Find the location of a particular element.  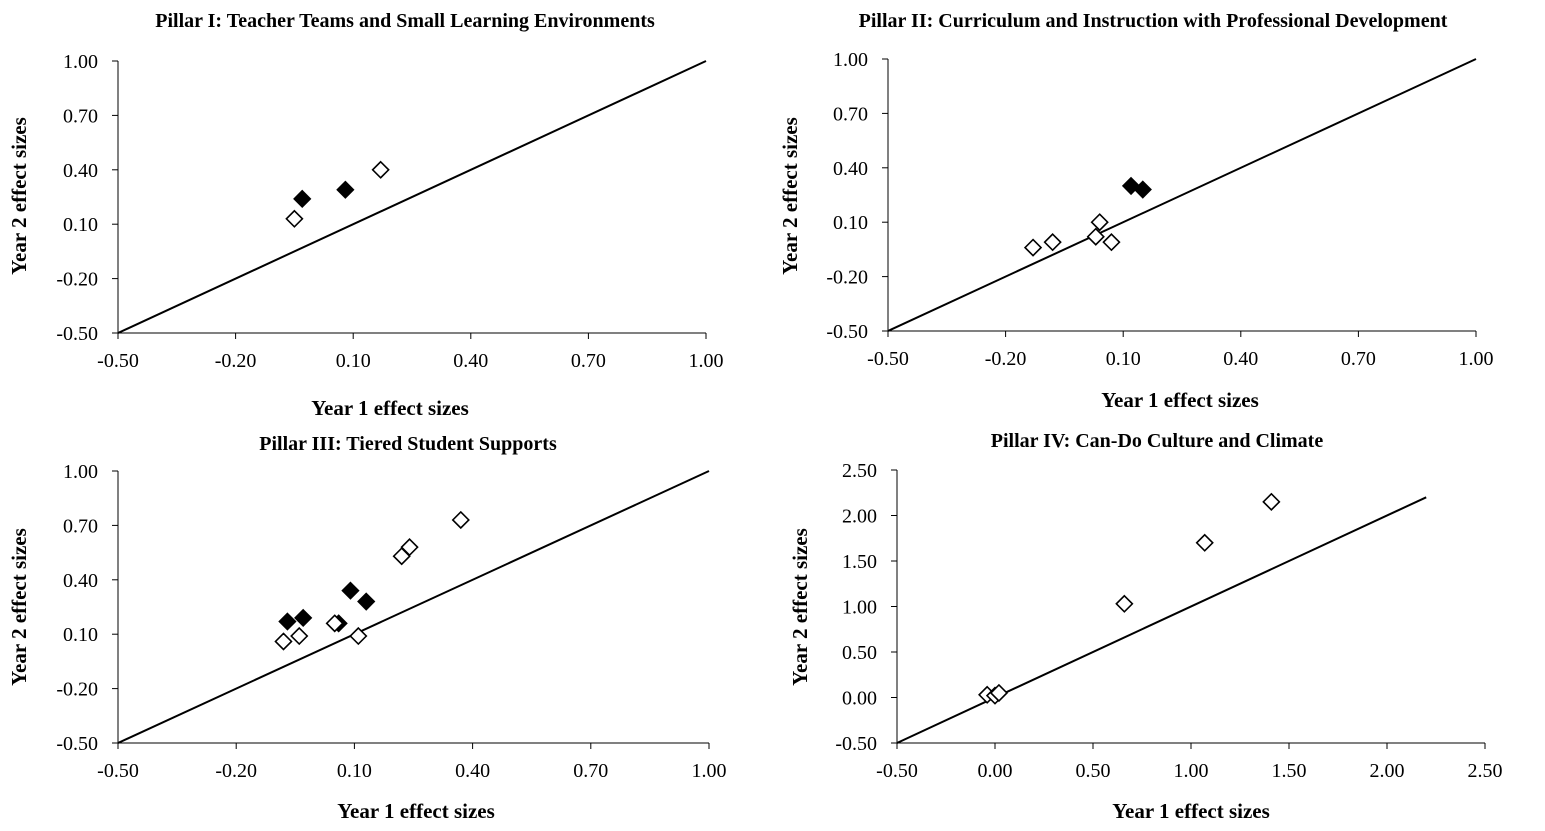

y-tick-label: 1.50 is located at coordinates (859, 562).